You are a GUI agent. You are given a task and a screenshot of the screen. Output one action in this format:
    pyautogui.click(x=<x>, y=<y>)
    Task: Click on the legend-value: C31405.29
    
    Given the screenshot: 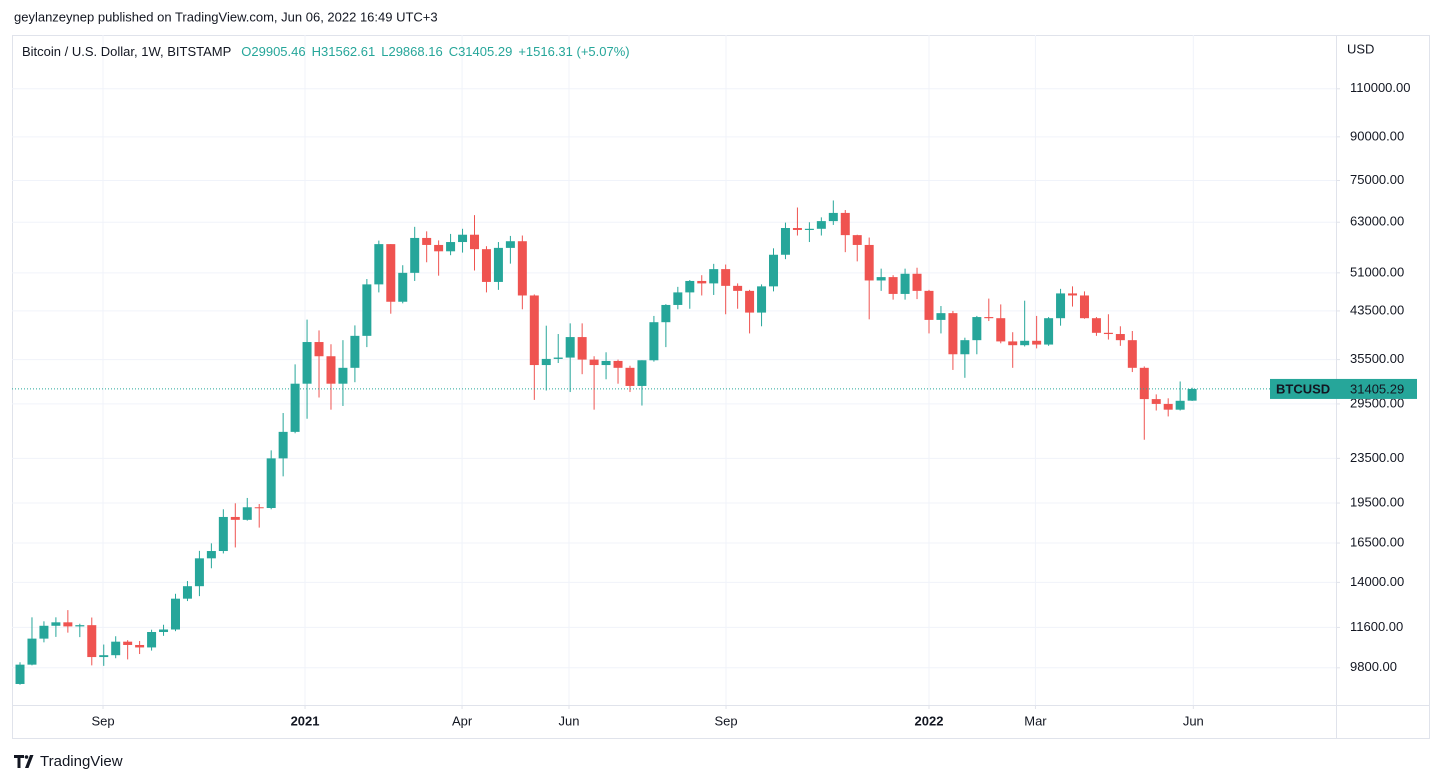 What is the action you would take?
    pyautogui.click(x=481, y=51)
    